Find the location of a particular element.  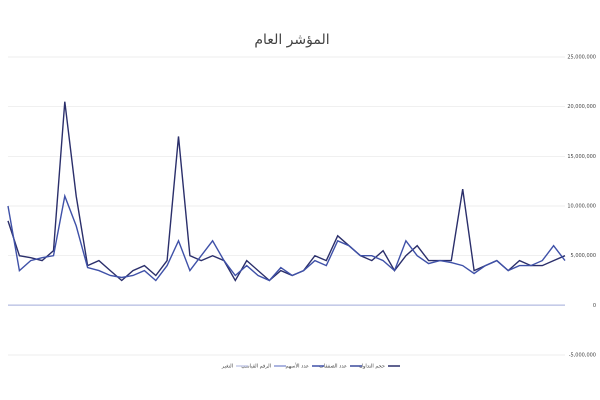

legend-label: عدد الصفقات is located at coordinates (333, 367).